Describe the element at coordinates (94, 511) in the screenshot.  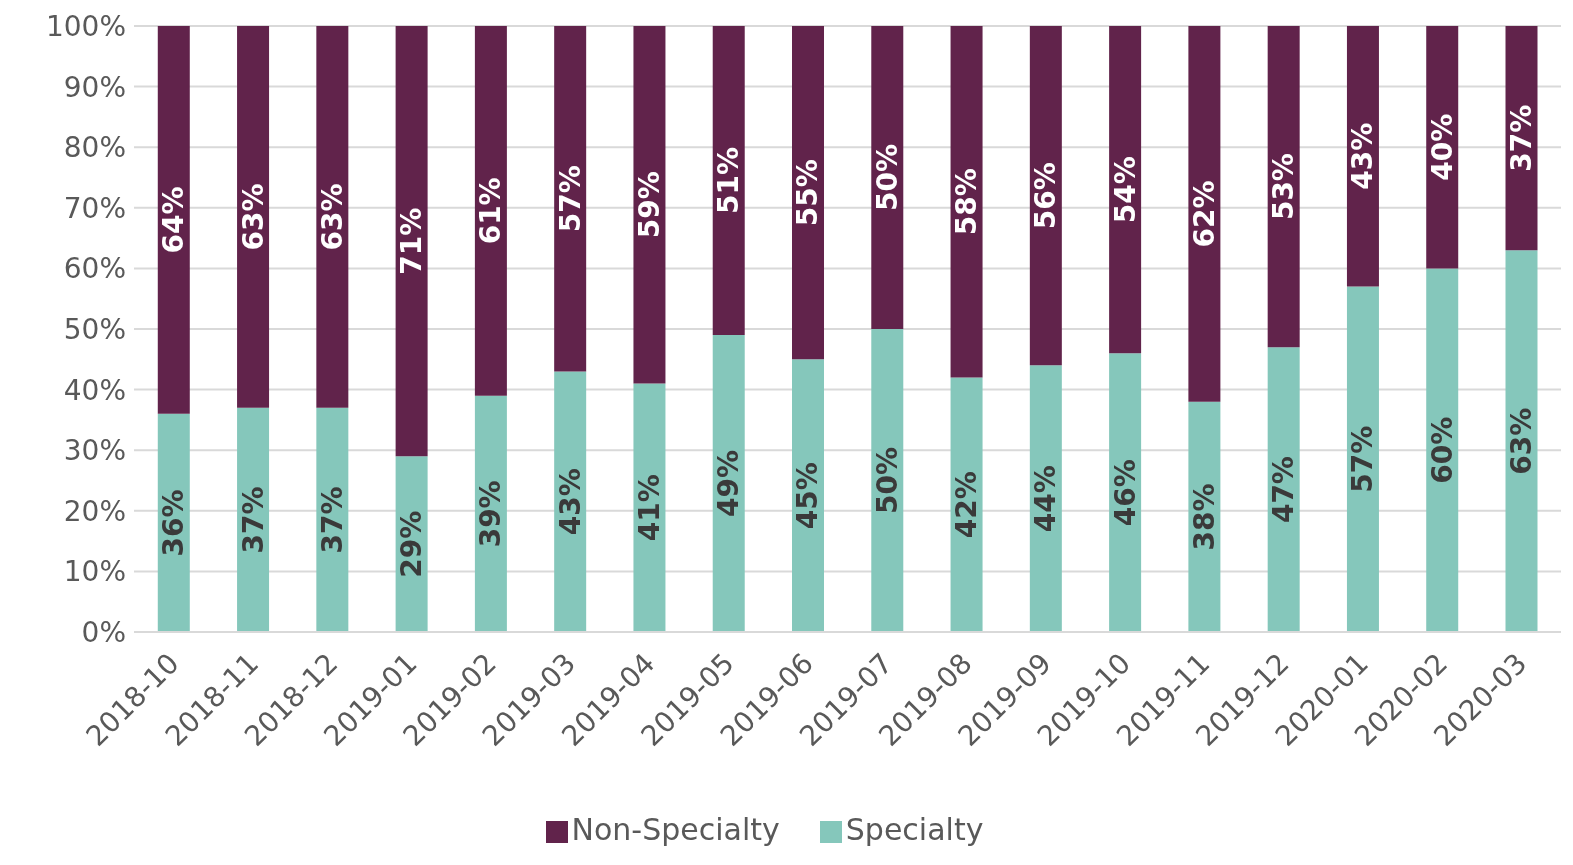
I see `y-tick-label: 20%` at that location.